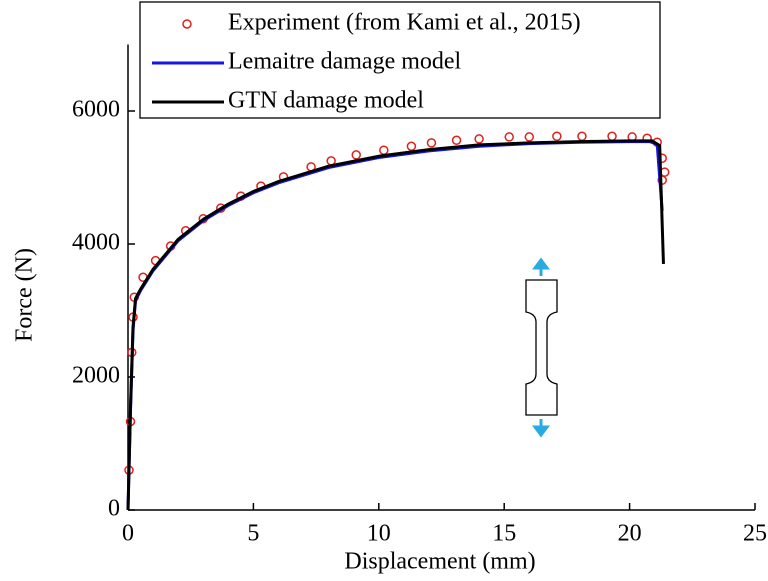 This screenshot has height=581, width=768. I want to click on x-tick-label: 5, so click(253, 534).